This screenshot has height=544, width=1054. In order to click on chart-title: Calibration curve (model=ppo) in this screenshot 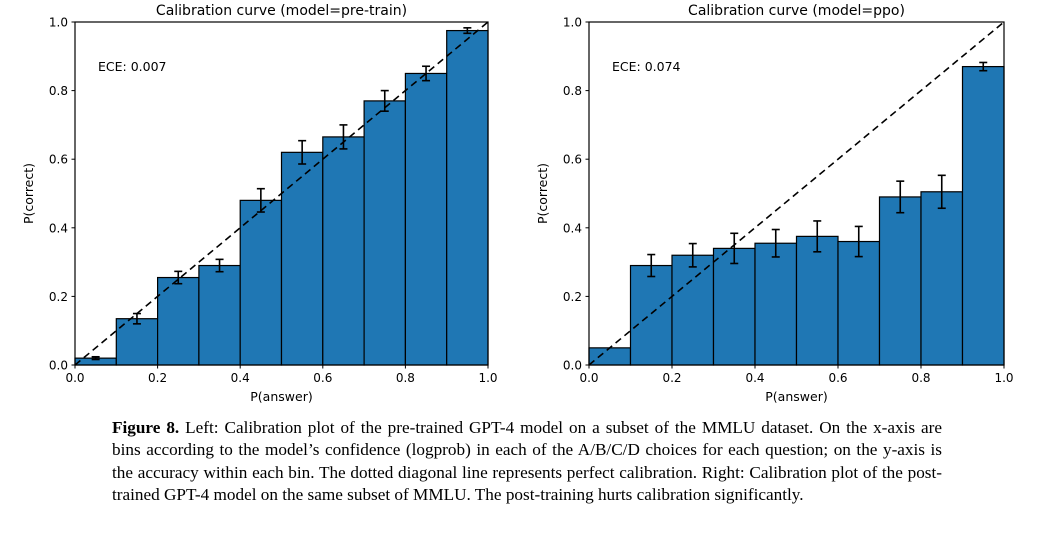, I will do `click(796, 11)`.